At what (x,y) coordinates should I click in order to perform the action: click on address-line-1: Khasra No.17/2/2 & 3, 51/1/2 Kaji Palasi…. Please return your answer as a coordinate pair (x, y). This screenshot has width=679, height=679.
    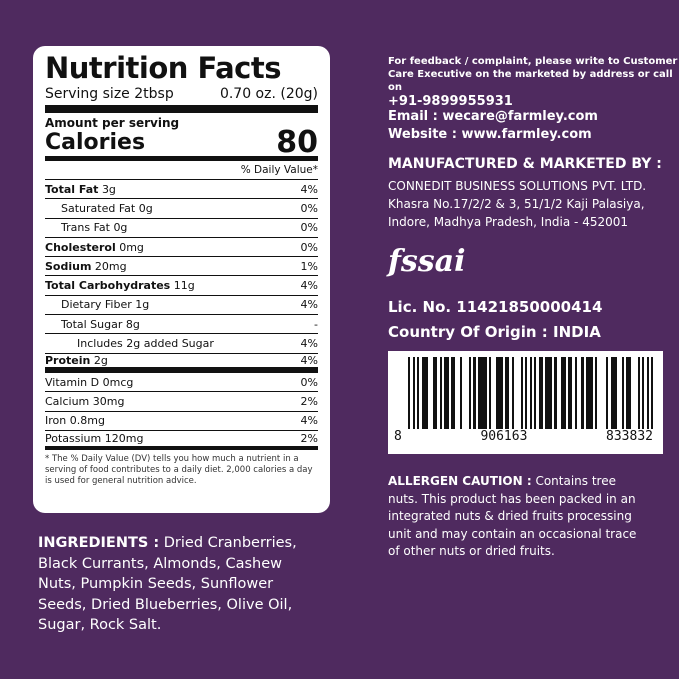
    Looking at the image, I should click on (516, 204).